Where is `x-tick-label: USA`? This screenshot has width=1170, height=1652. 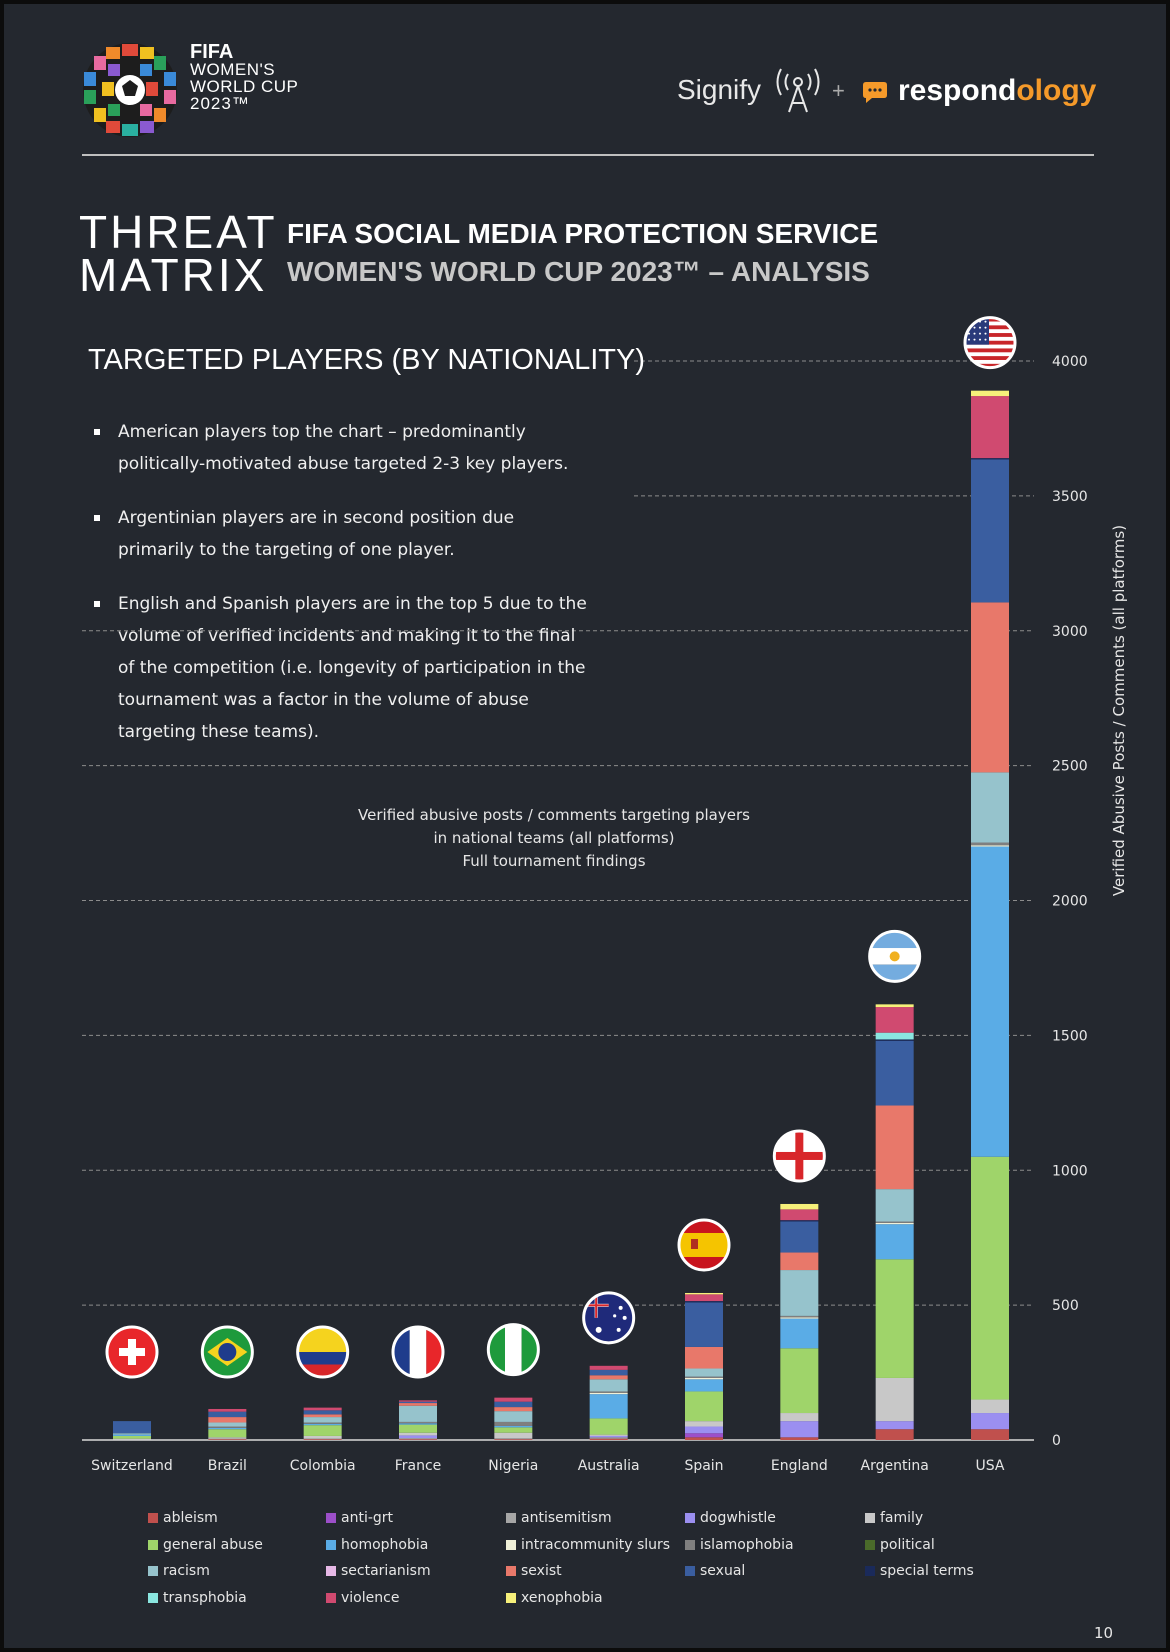 x-tick-label: USA is located at coordinates (990, 1466).